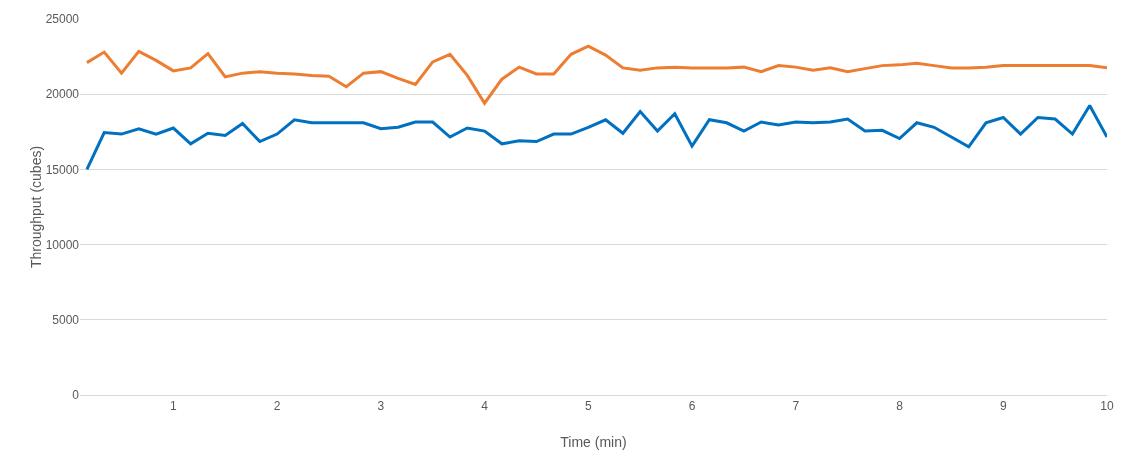 The height and width of the screenshot is (465, 1126). Describe the element at coordinates (692, 406) in the screenshot. I see `x-tick-label: 6` at that location.